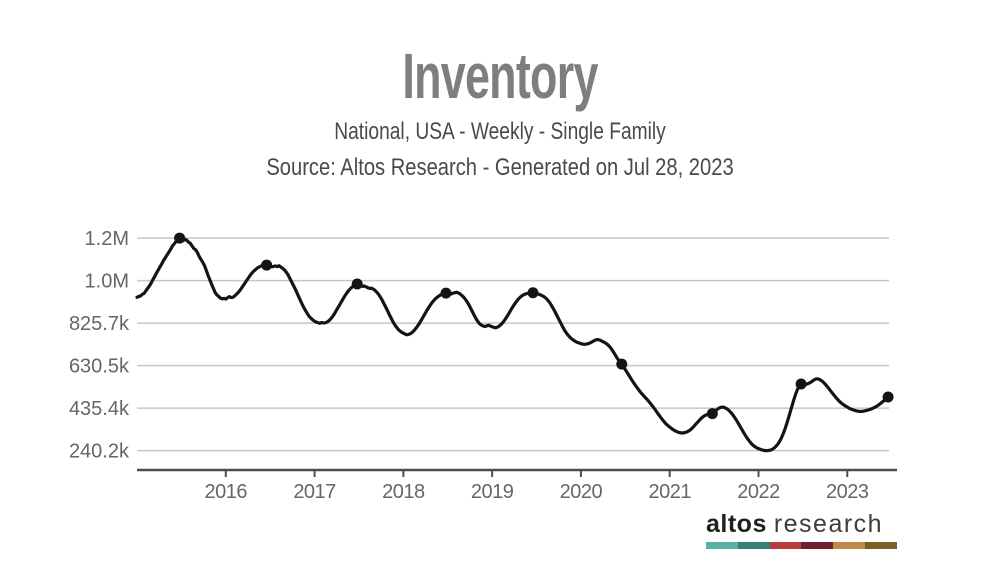 Image resolution: width=1000 pixels, height=573 pixels. What do you see at coordinates (736, 524) in the screenshot?
I see `brand-name-altos: altos` at bounding box center [736, 524].